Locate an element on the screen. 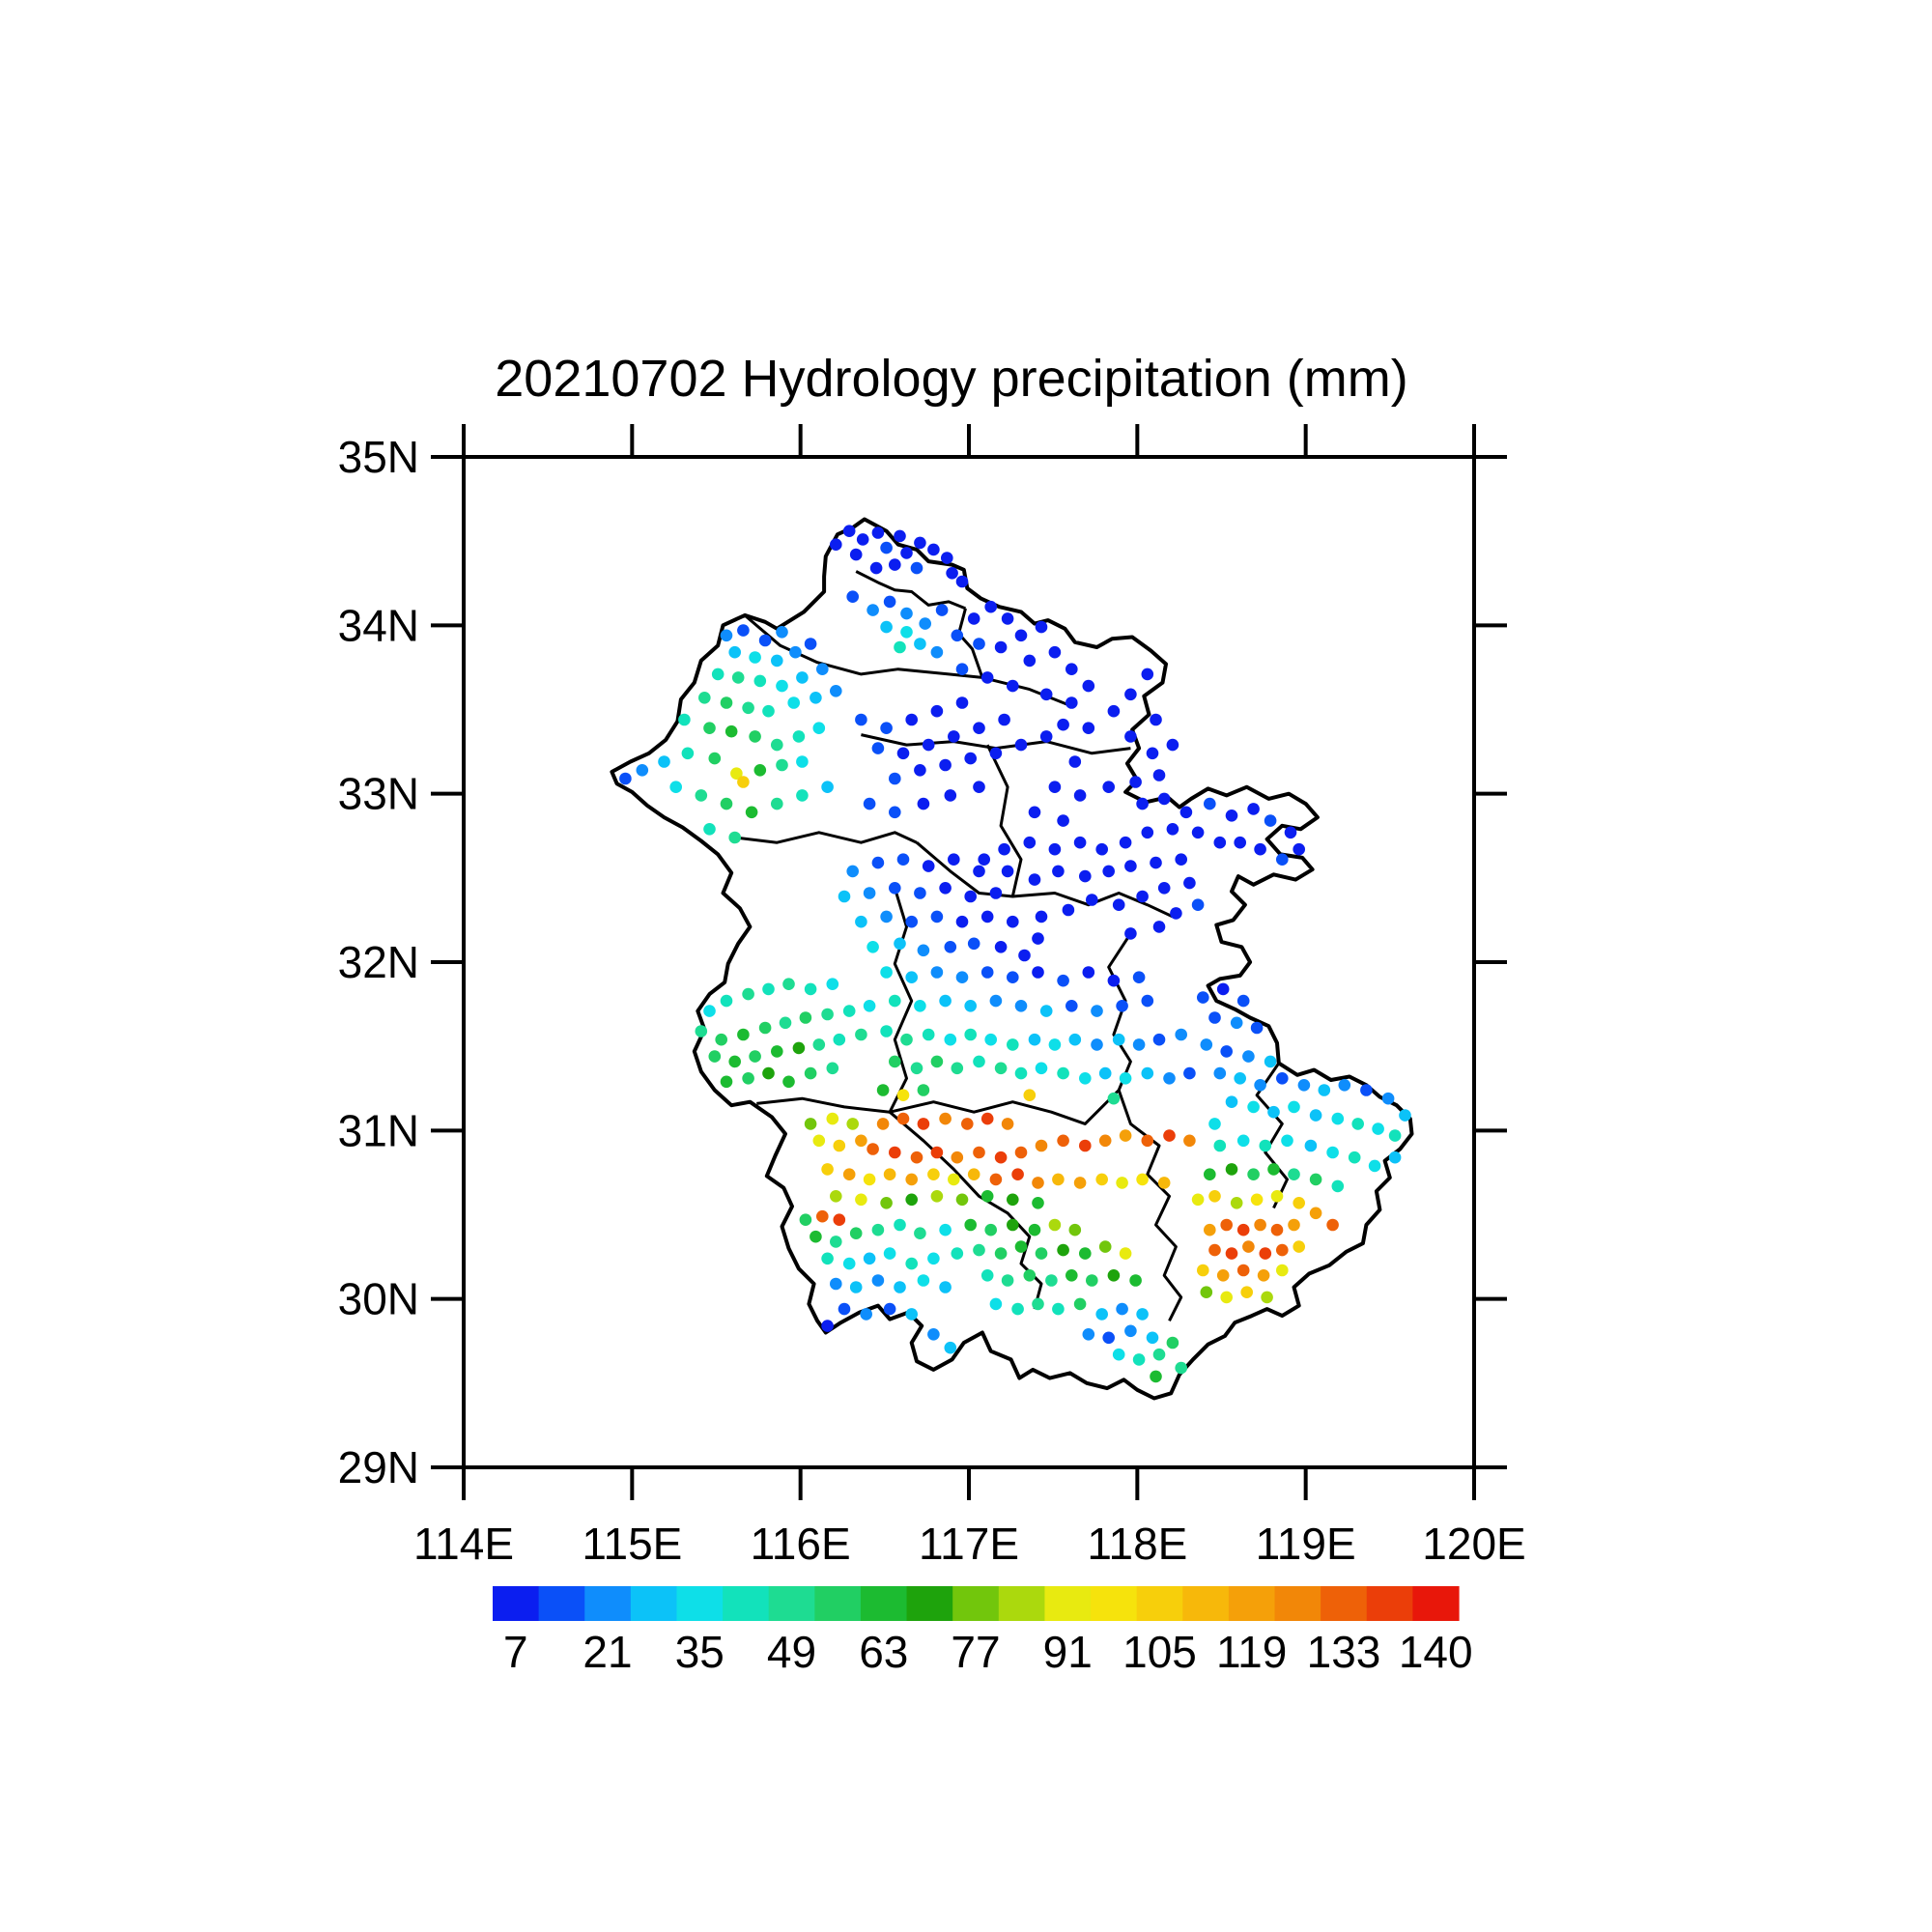 The height and width of the screenshot is (1932, 1932). colorbar-label: 49 is located at coordinates (791, 1652).